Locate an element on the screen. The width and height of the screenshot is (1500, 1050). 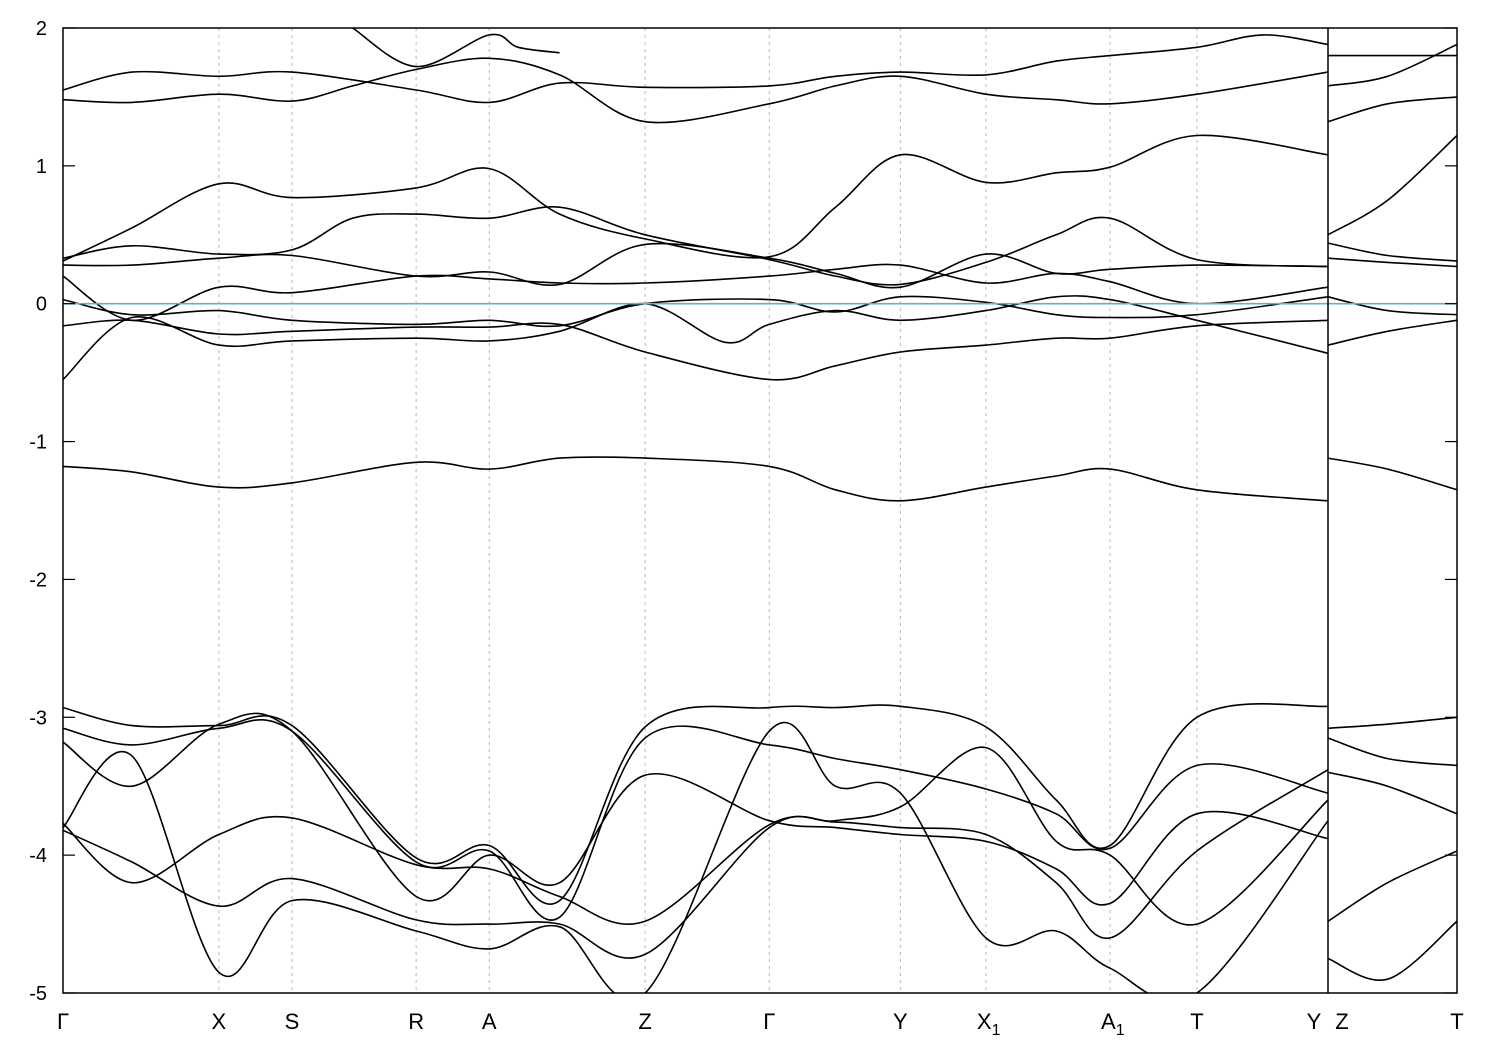
x-tick-label: S is located at coordinates (292, 1021).